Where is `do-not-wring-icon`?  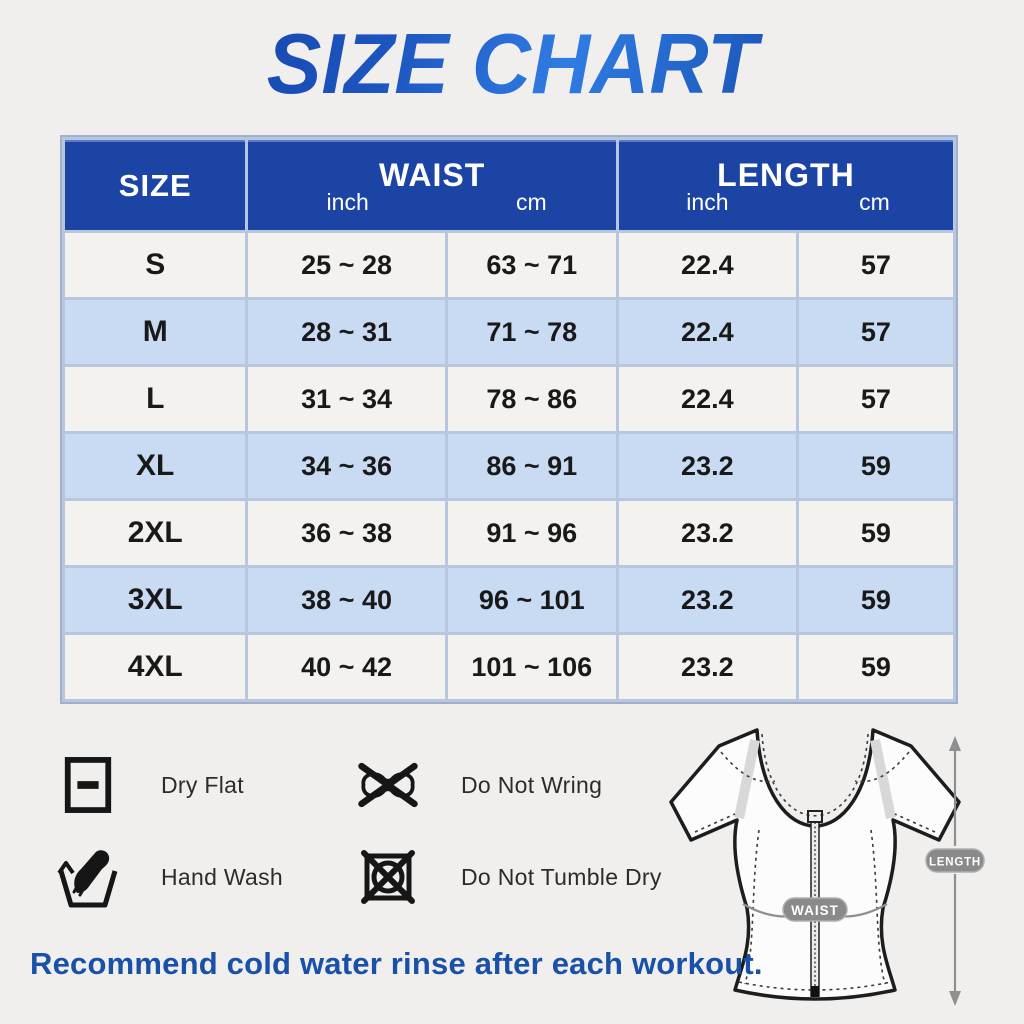 do-not-wring-icon is located at coordinates (388, 785).